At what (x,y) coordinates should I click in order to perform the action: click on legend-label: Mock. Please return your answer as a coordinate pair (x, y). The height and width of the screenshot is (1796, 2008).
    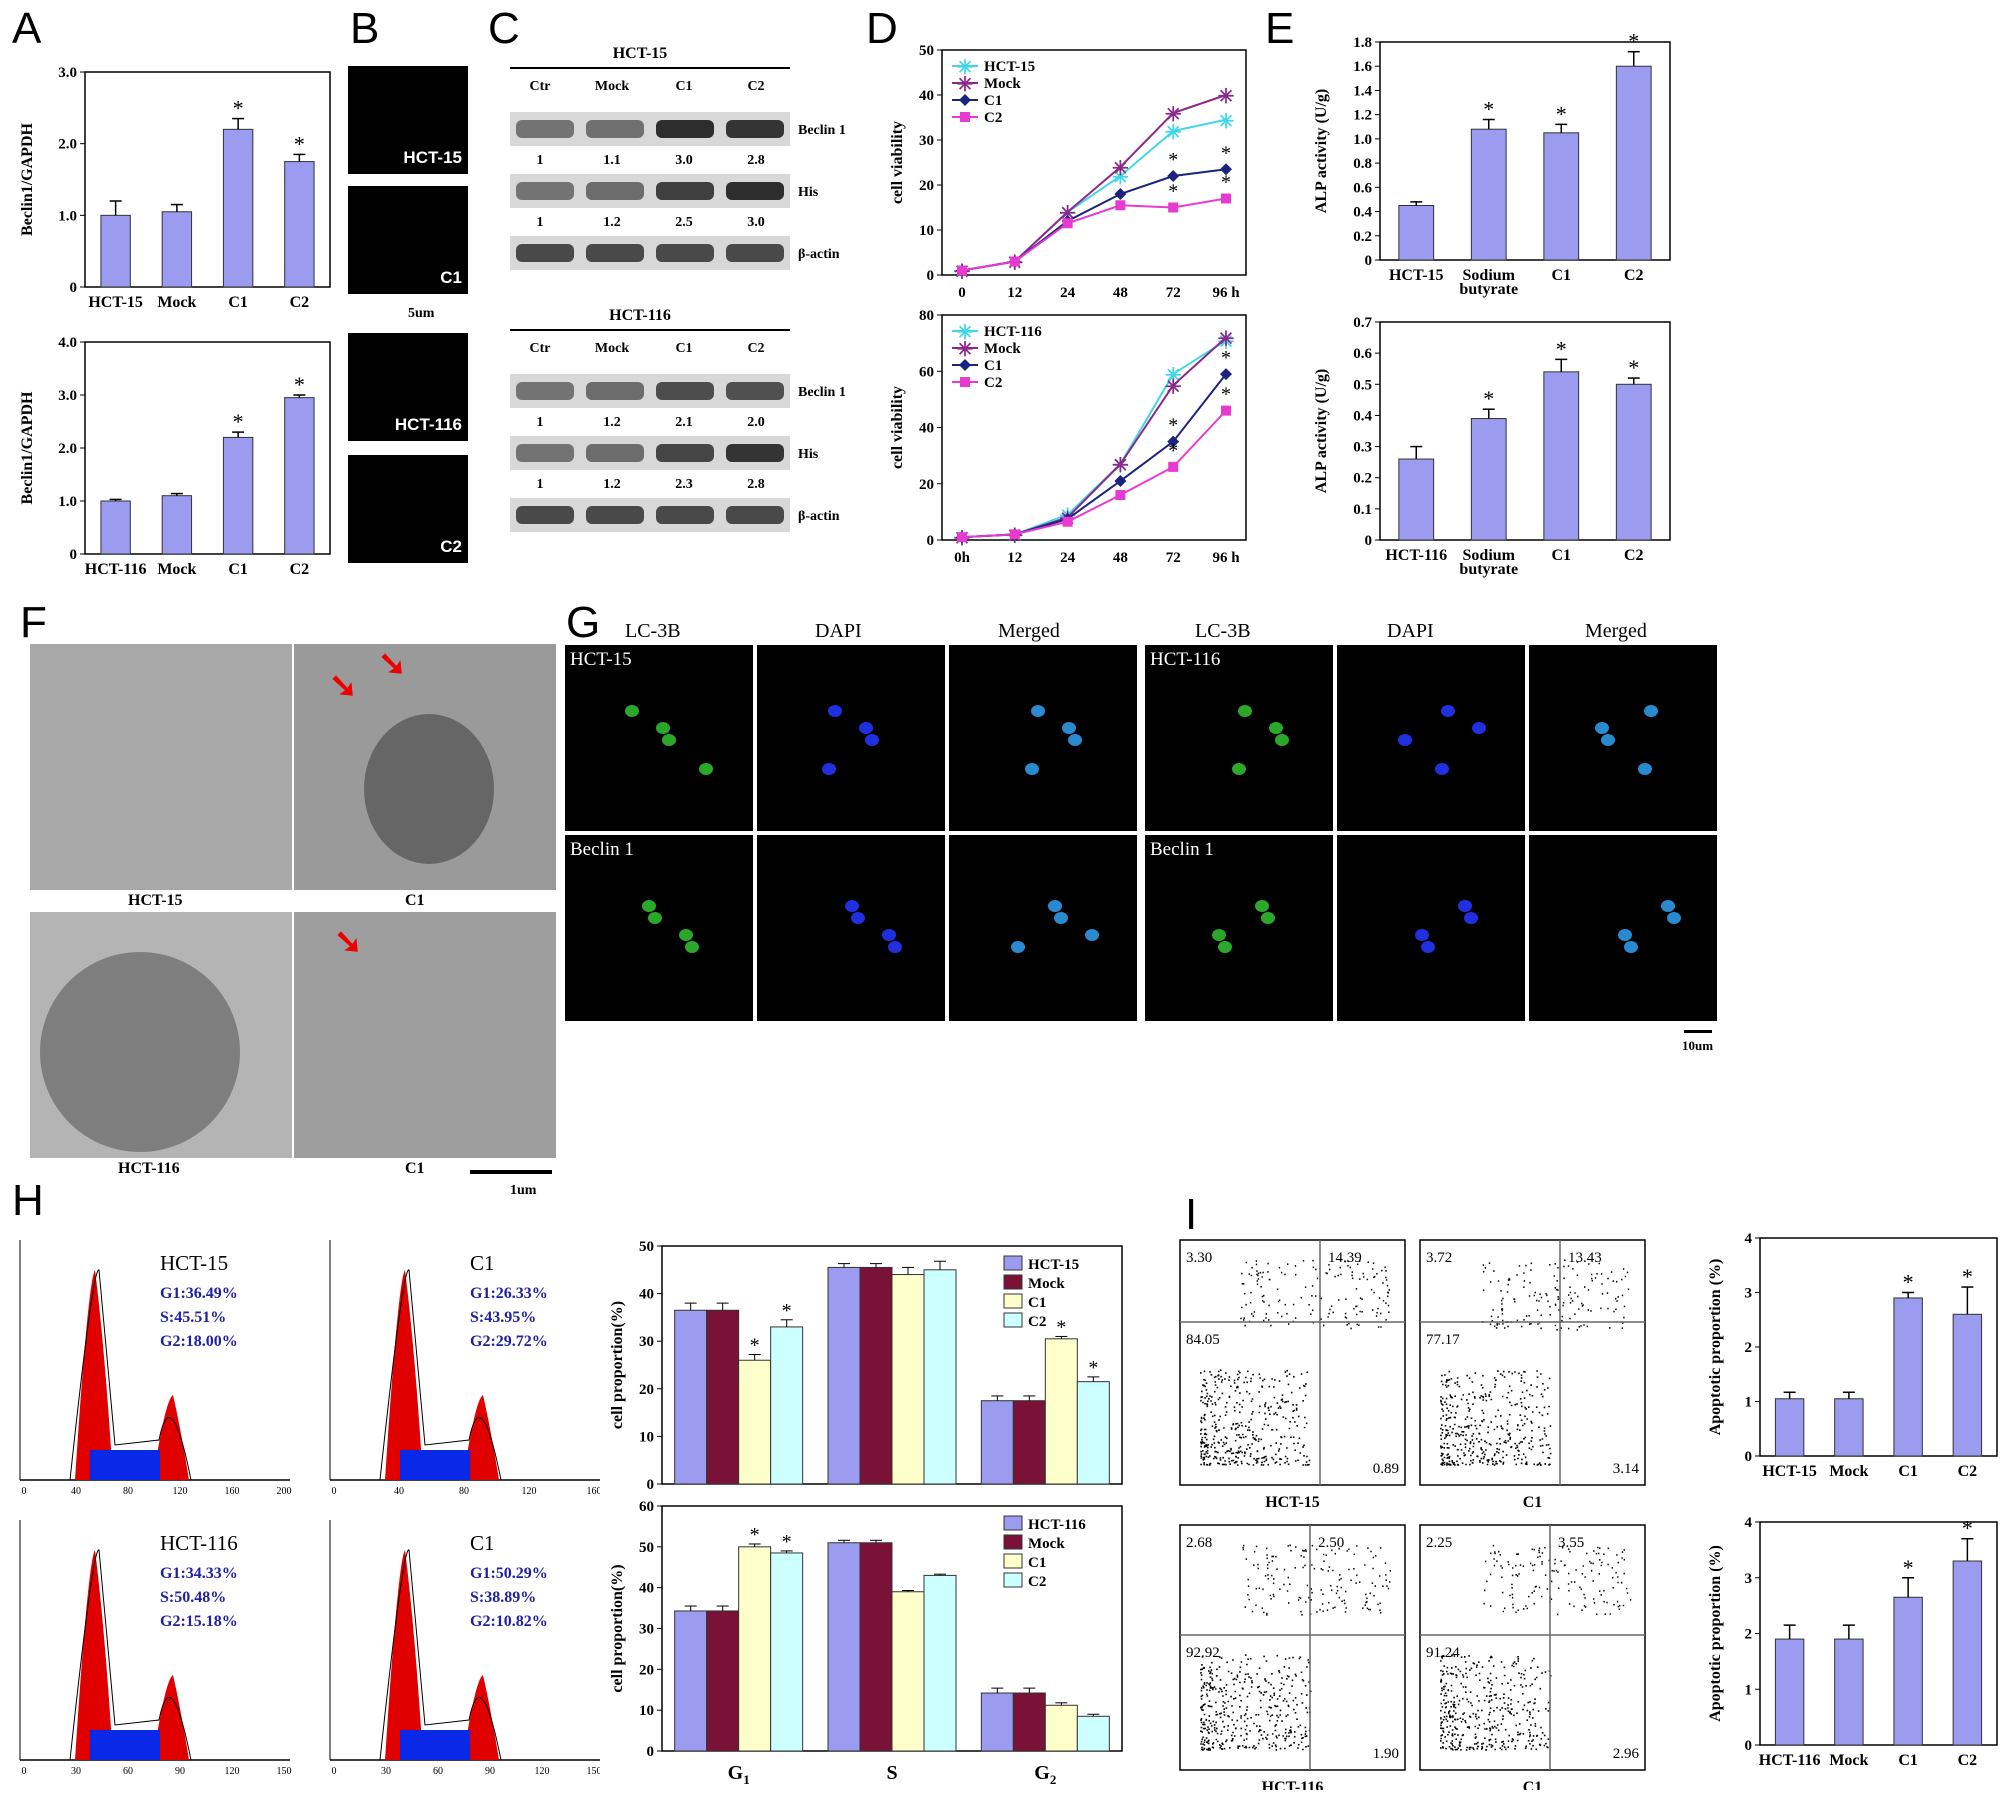
    Looking at the image, I should click on (1046, 1284).